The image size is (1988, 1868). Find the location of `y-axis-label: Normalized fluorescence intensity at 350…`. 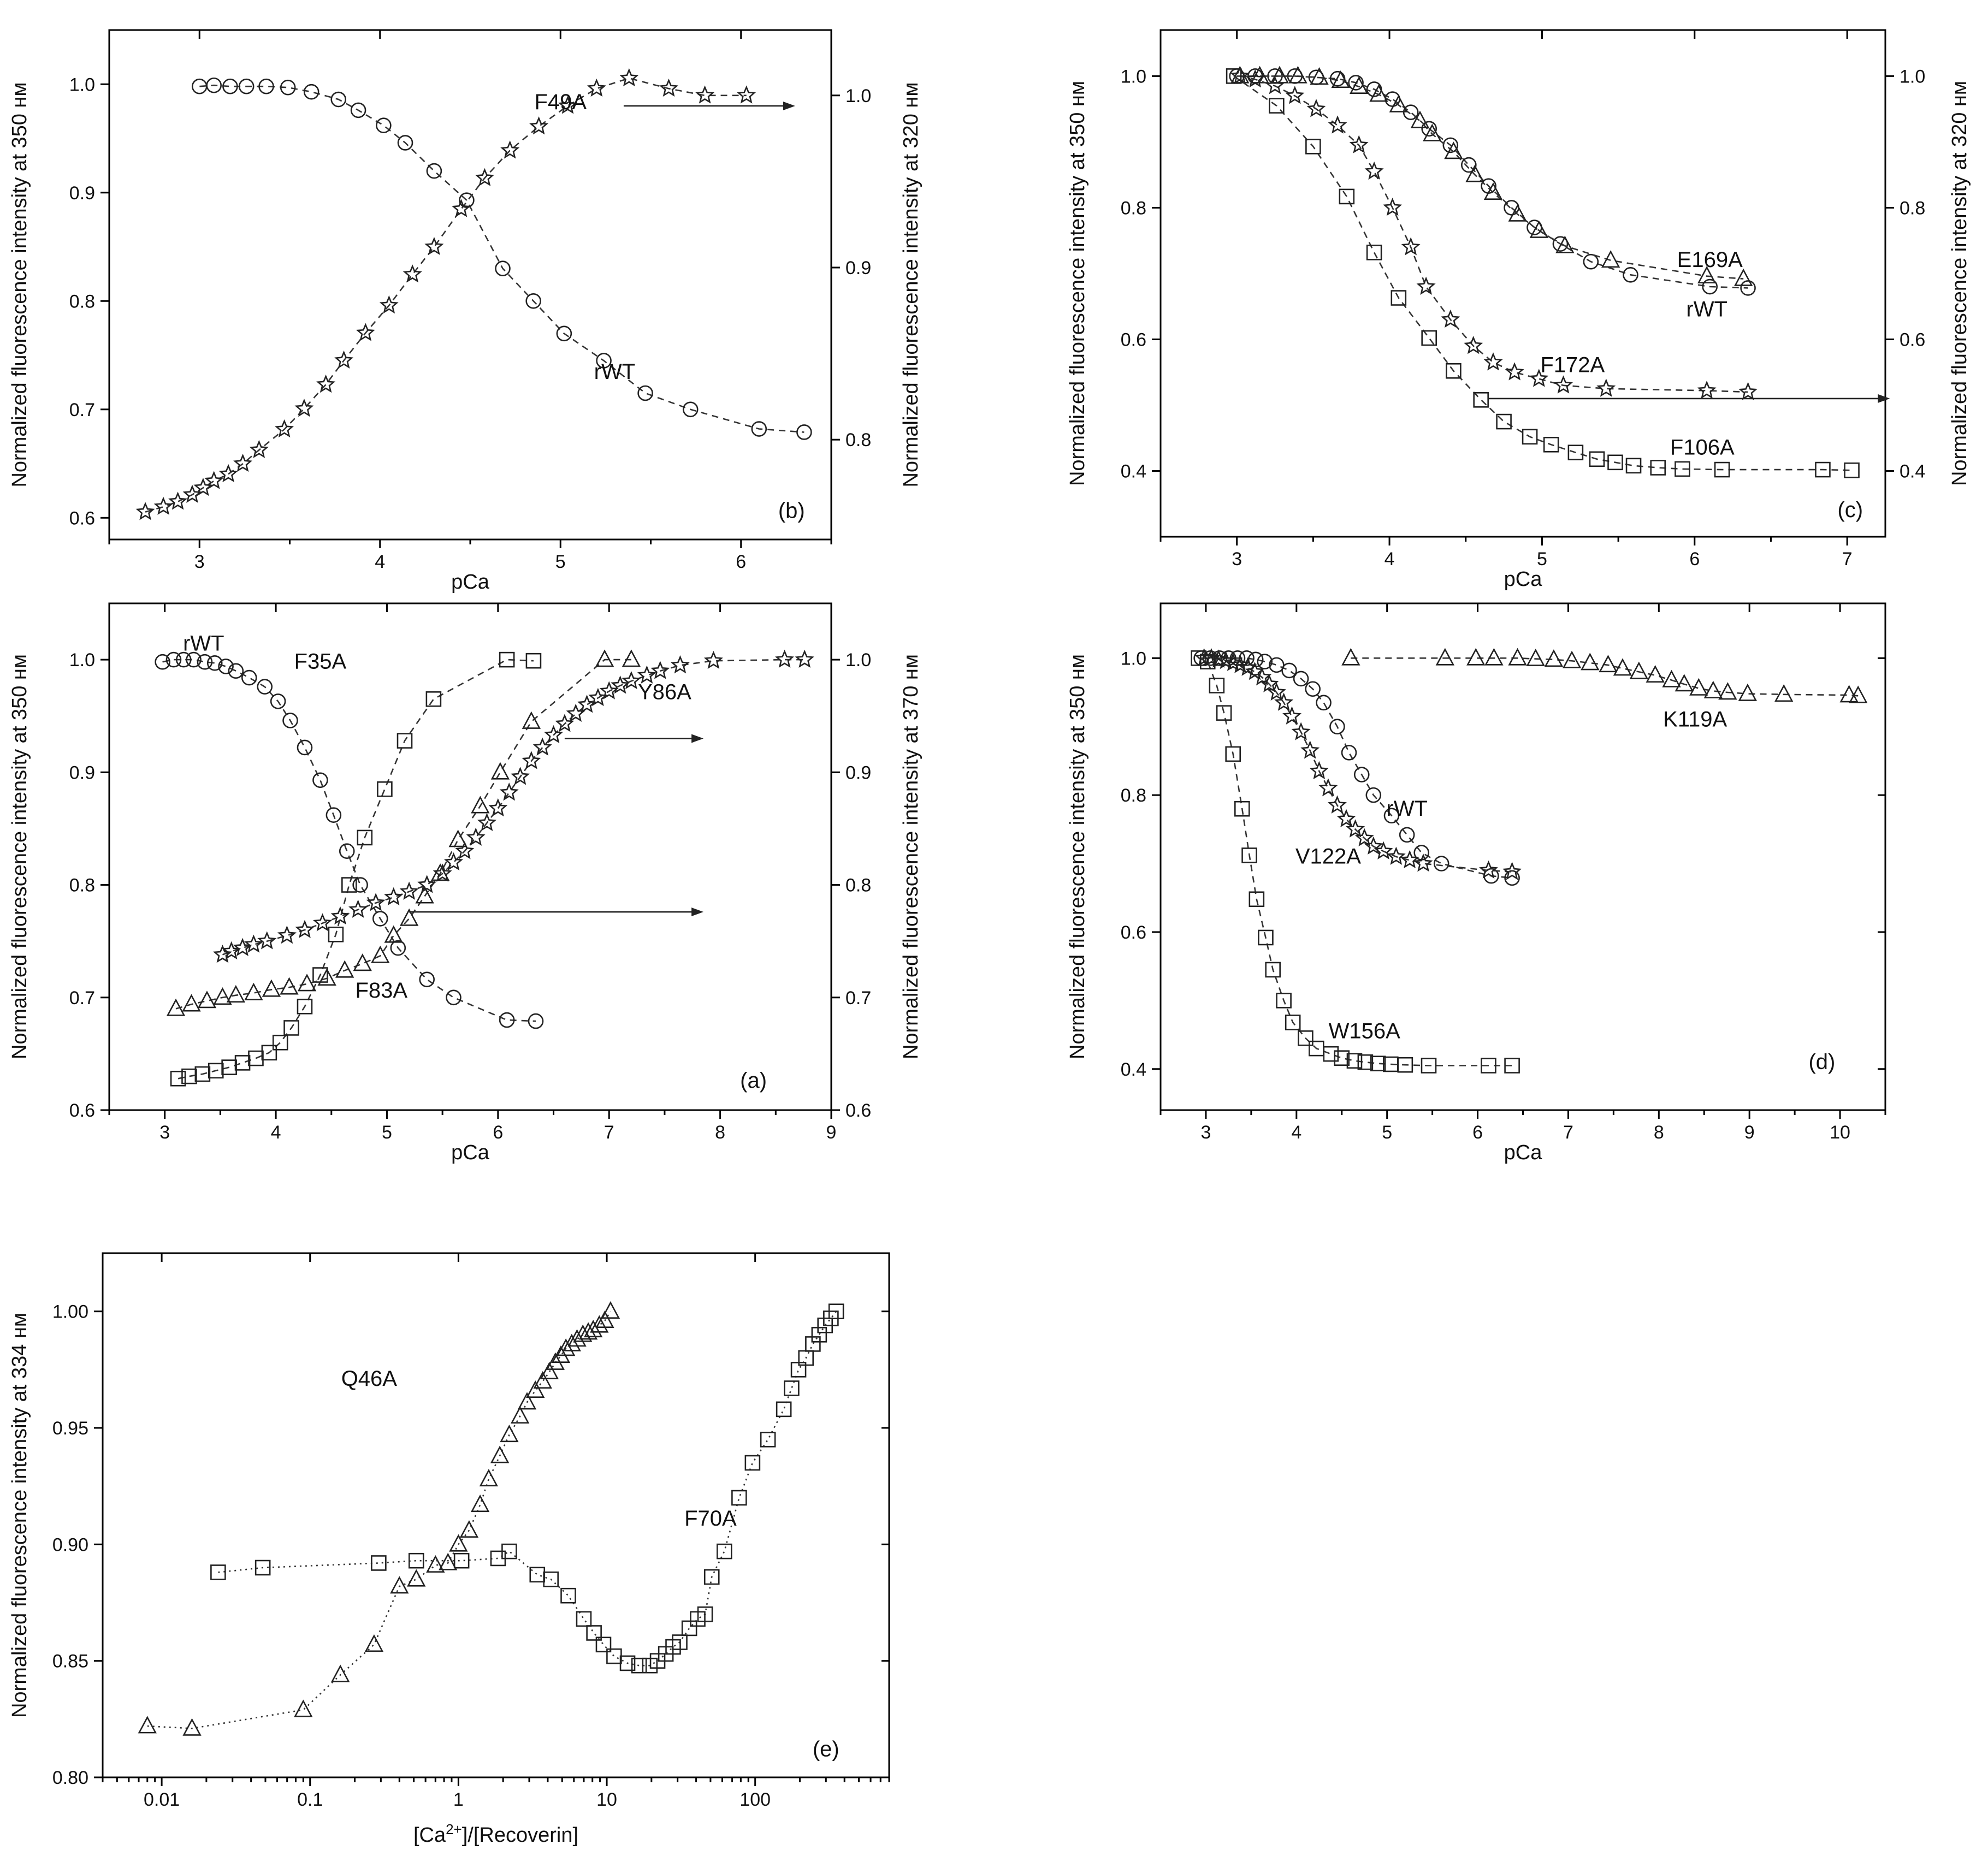

y-axis-label: Normalized fluorescence intensity at 350… is located at coordinates (1077, 856).